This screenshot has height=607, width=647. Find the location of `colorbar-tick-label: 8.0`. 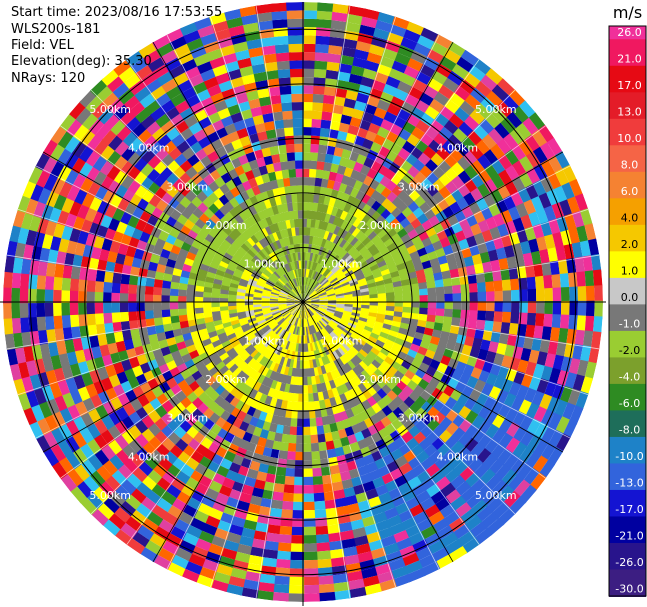

colorbar-tick-label: 8.0 is located at coordinates (630, 165).